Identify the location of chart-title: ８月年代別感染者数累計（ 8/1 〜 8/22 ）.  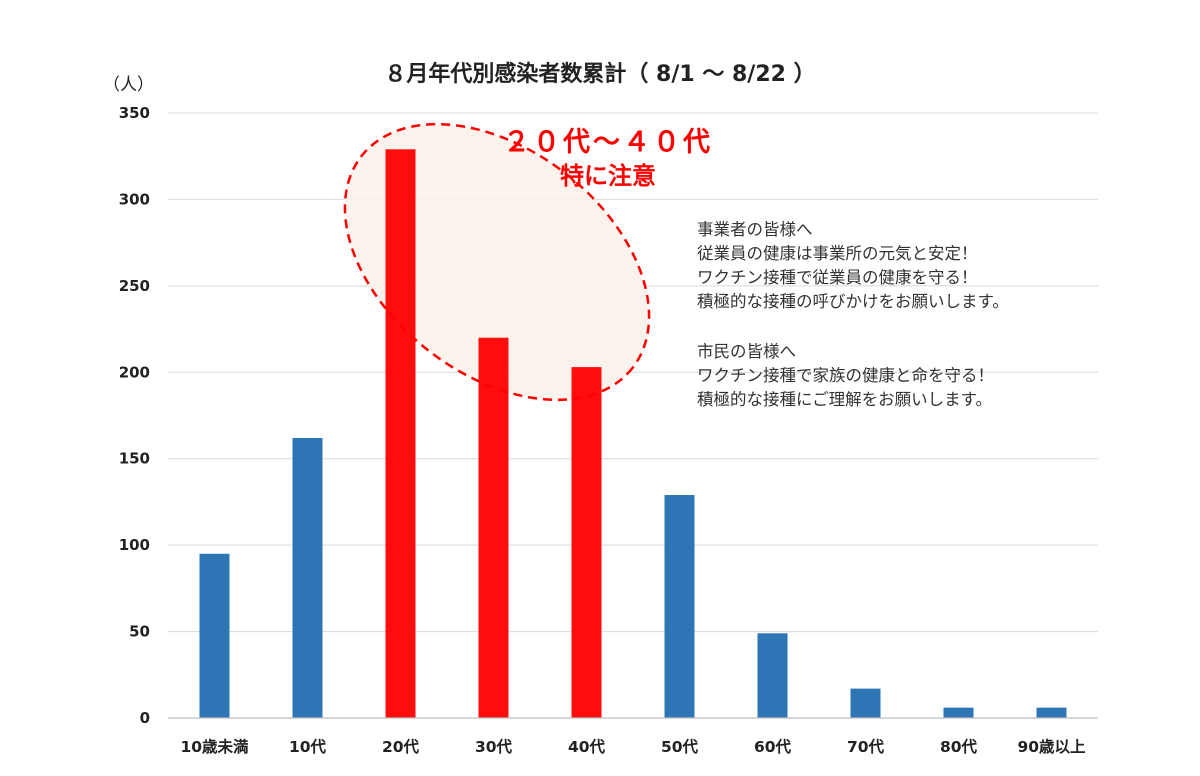
(600, 74).